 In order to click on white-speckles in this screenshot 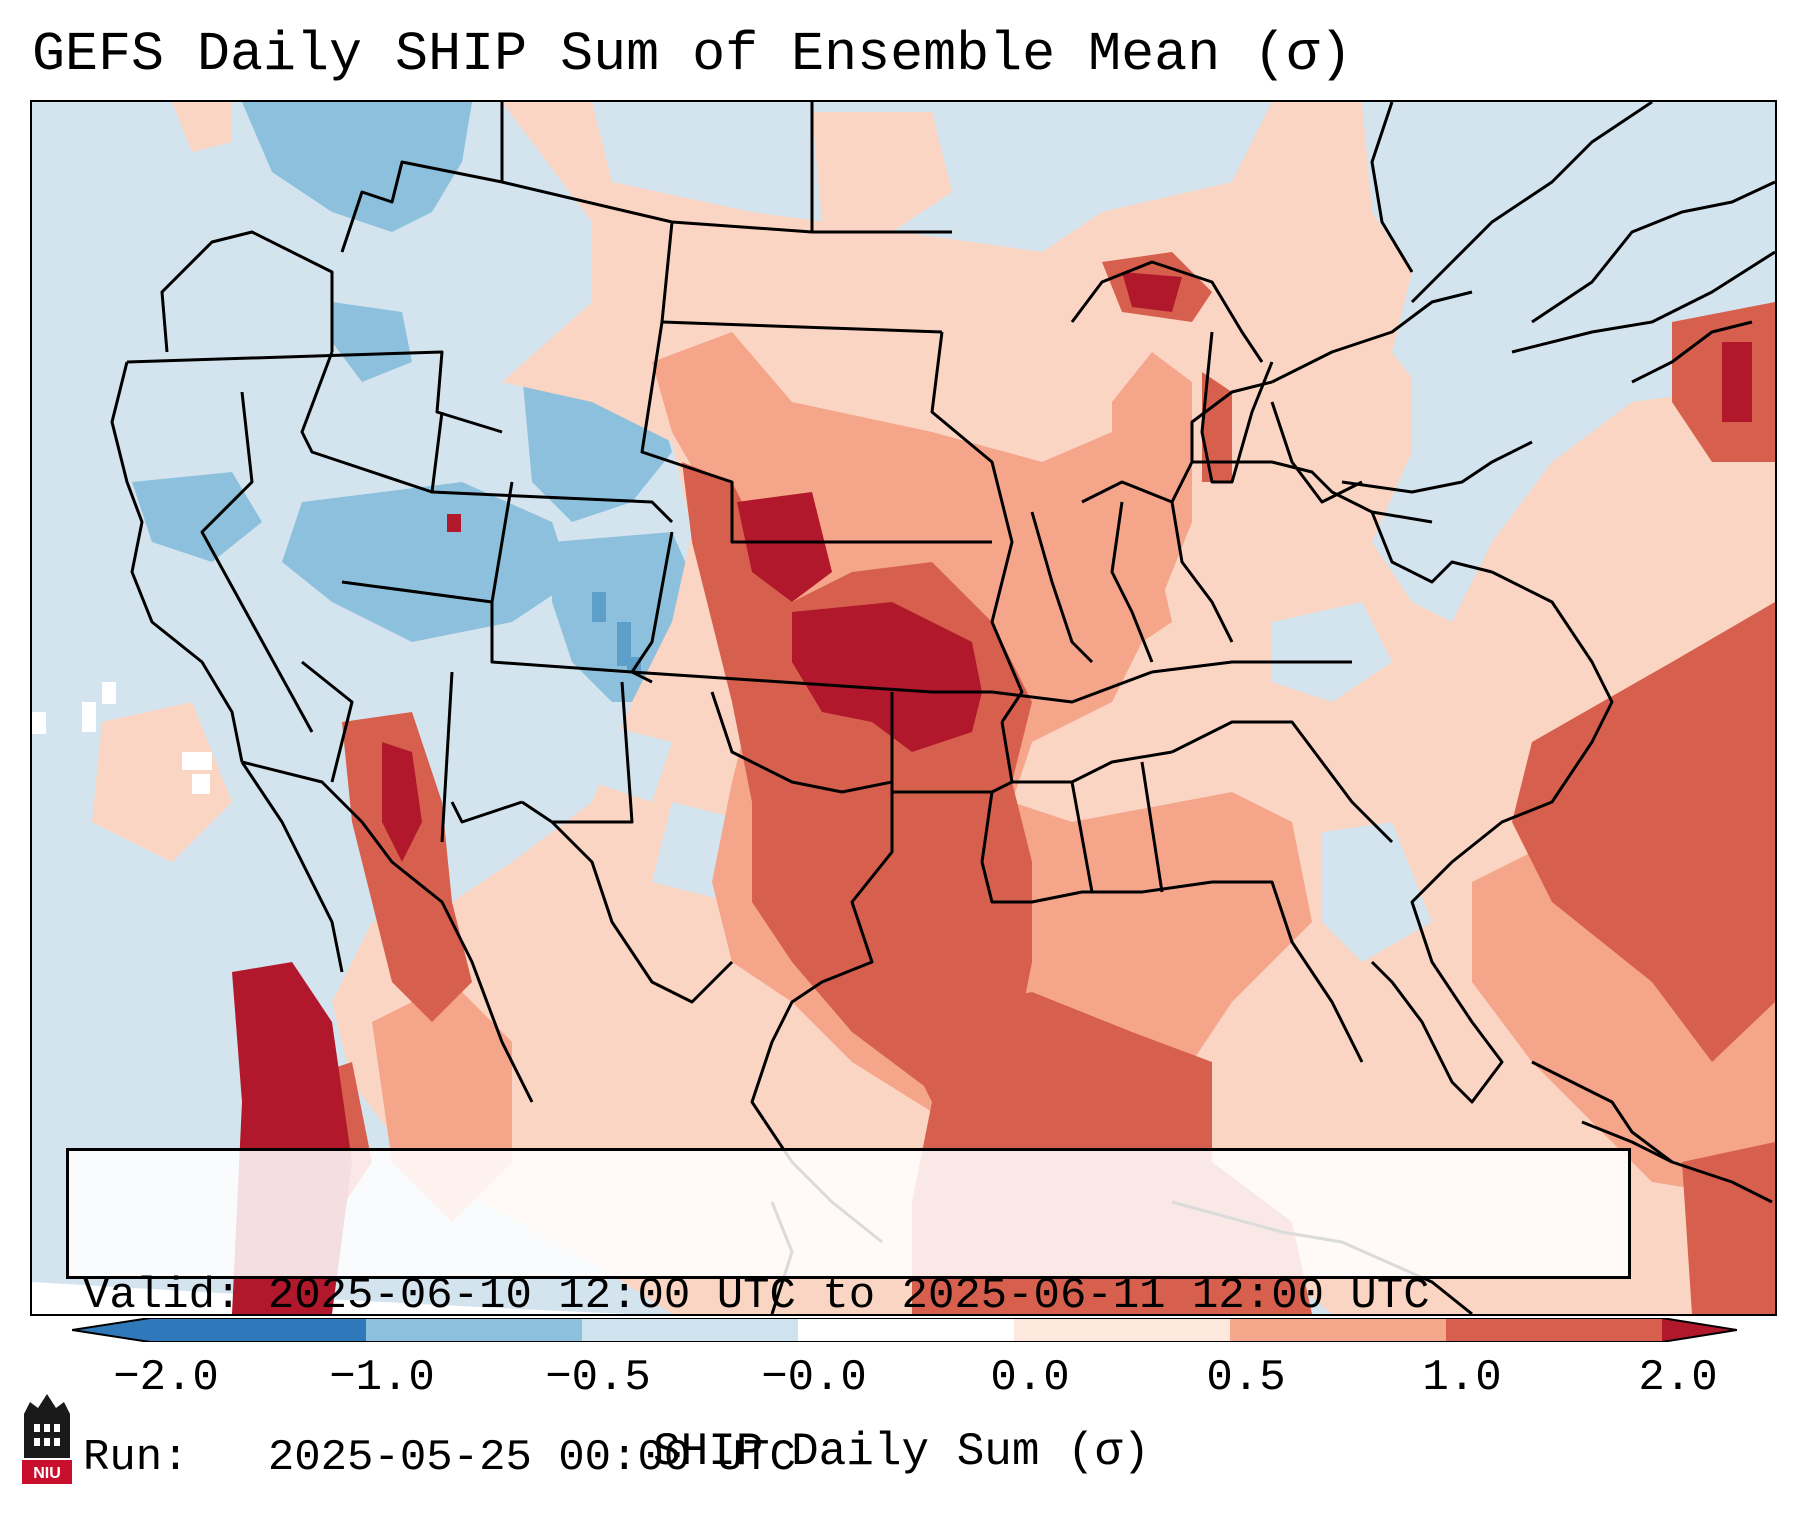, I will do `click(122, 738)`.